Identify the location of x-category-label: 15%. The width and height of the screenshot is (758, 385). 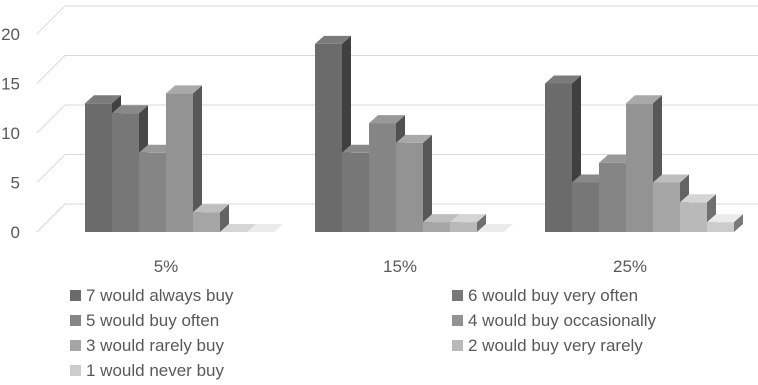
(400, 266).